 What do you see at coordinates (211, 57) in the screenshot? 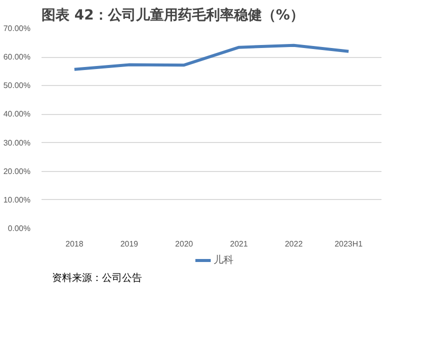
I see `line-series` at bounding box center [211, 57].